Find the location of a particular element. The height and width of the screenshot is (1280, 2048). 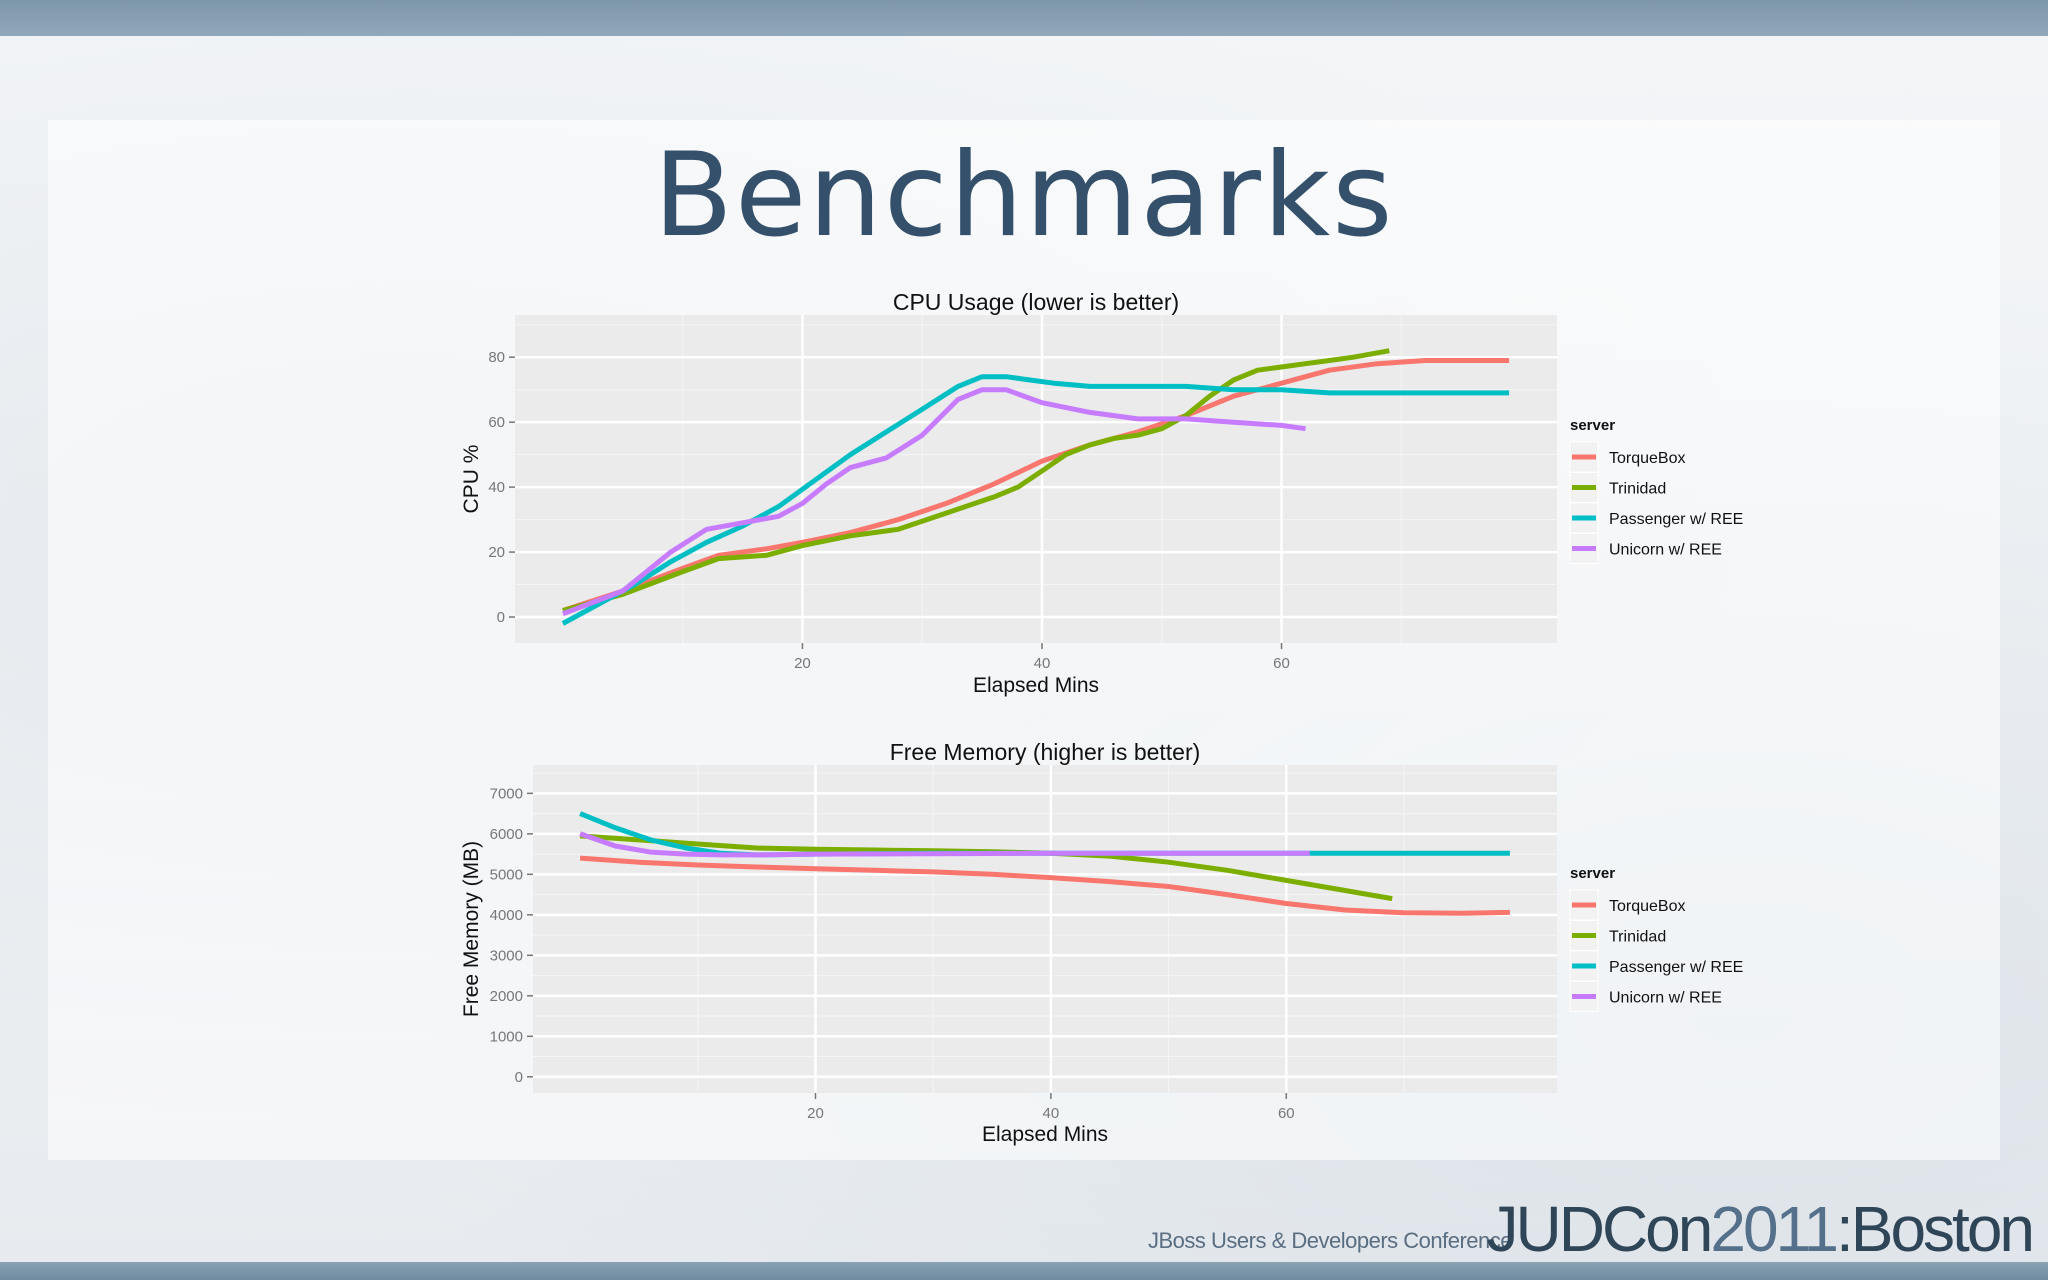

memory-tick-label-y: 2000 is located at coordinates (506, 996).